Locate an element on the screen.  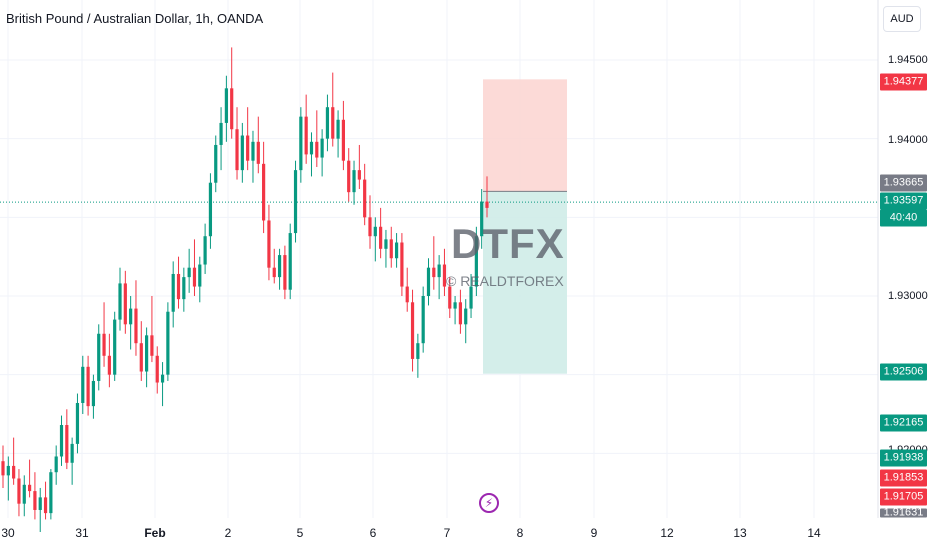
time-tick: 5 is located at coordinates (300, 533).